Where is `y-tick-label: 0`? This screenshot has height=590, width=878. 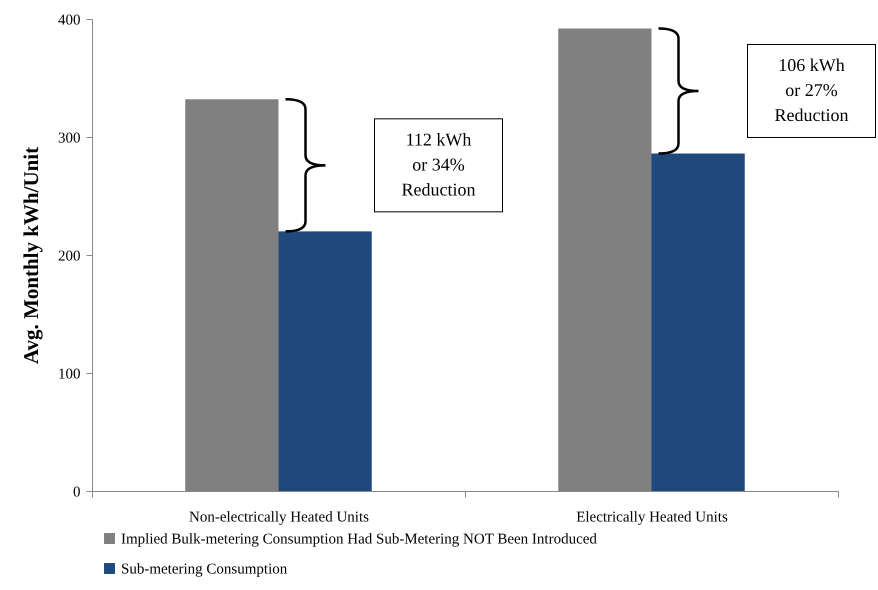 y-tick-label: 0 is located at coordinates (76, 492).